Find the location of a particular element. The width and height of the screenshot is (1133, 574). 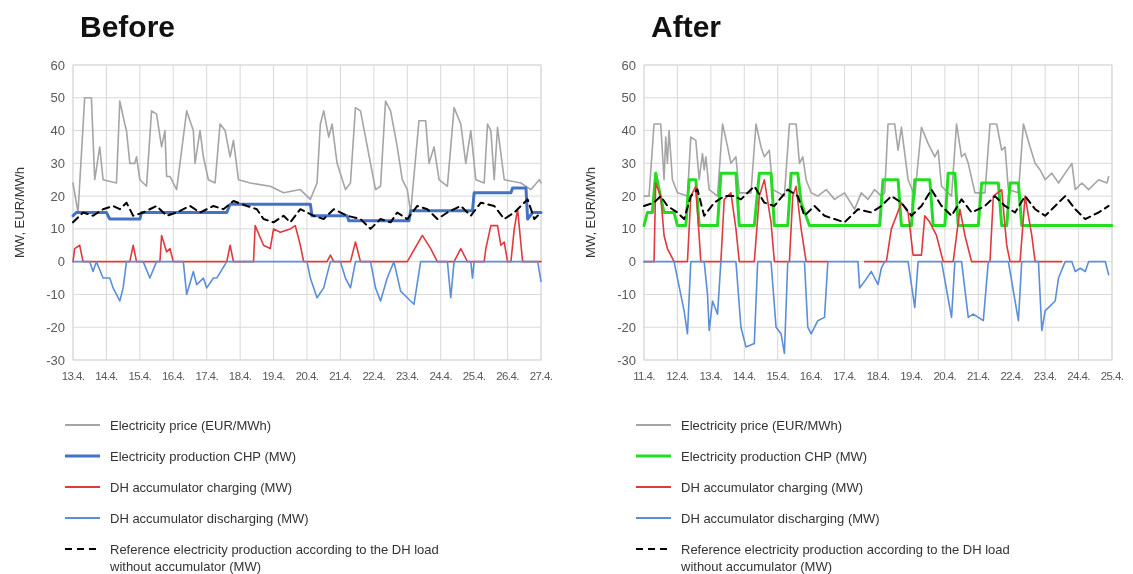

chart-title: Before is located at coordinates (128, 26).